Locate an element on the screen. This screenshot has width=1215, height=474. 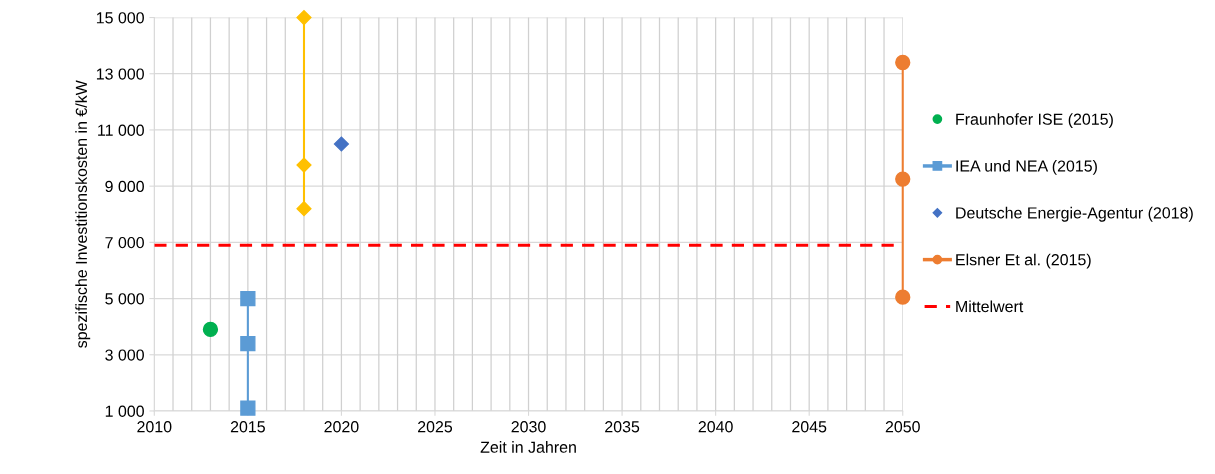
x-tick-label: 2030 is located at coordinates (528, 427).